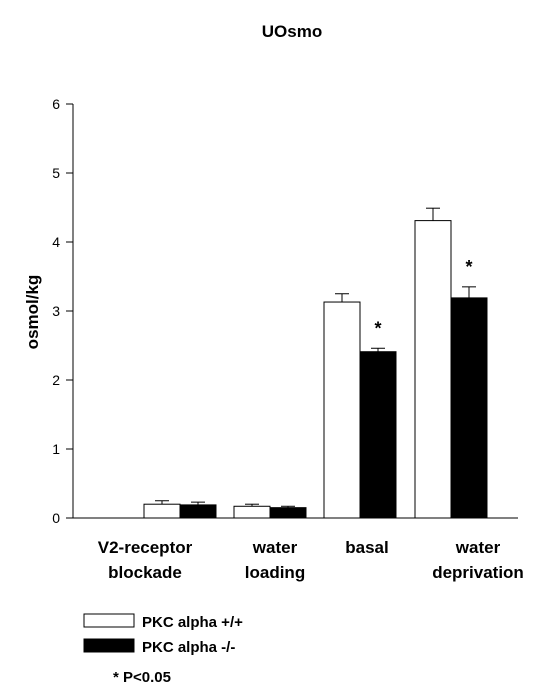  Describe the element at coordinates (56, 242) in the screenshot. I see `y-tick-label: 4` at that location.